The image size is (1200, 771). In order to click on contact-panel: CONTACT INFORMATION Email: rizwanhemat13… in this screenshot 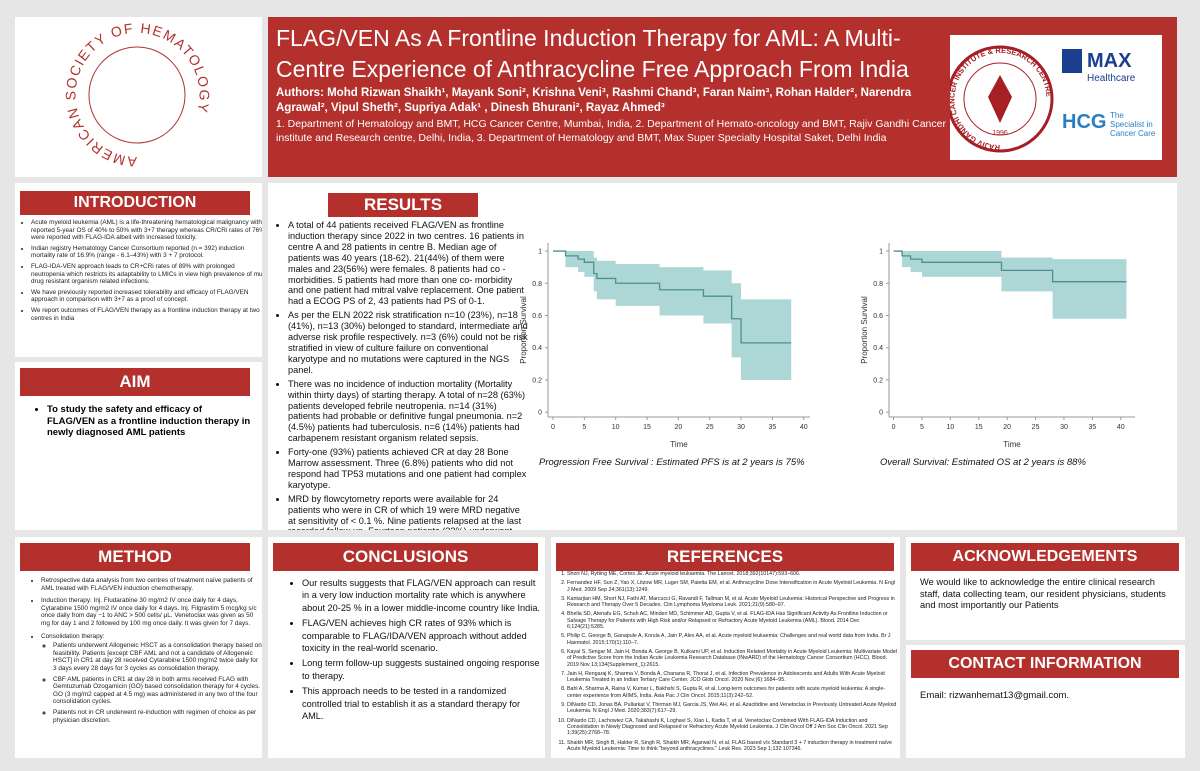, I will do `click(1045, 701)`.